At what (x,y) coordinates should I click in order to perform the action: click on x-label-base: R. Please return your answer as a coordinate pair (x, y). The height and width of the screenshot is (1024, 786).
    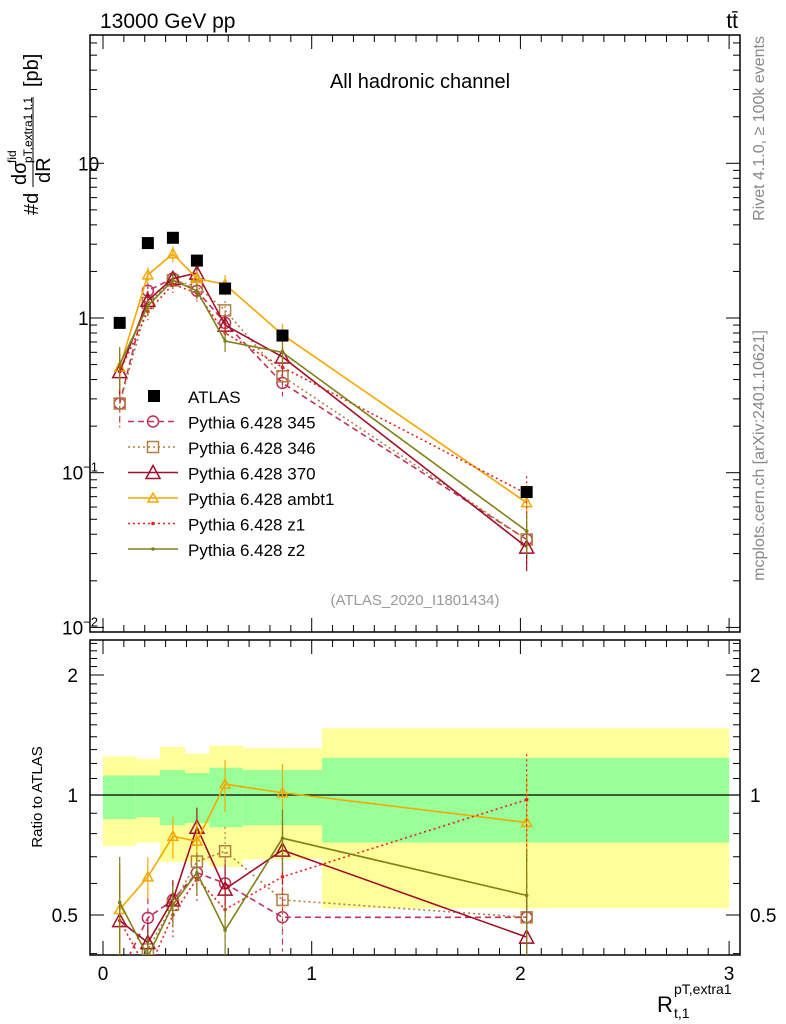
    Looking at the image, I should click on (665, 1004).